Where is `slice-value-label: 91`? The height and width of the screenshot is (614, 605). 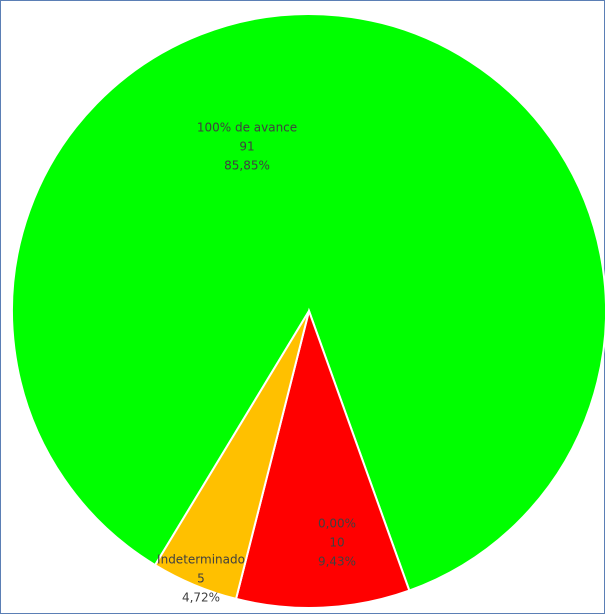 slice-value-label: 91 is located at coordinates (246, 147).